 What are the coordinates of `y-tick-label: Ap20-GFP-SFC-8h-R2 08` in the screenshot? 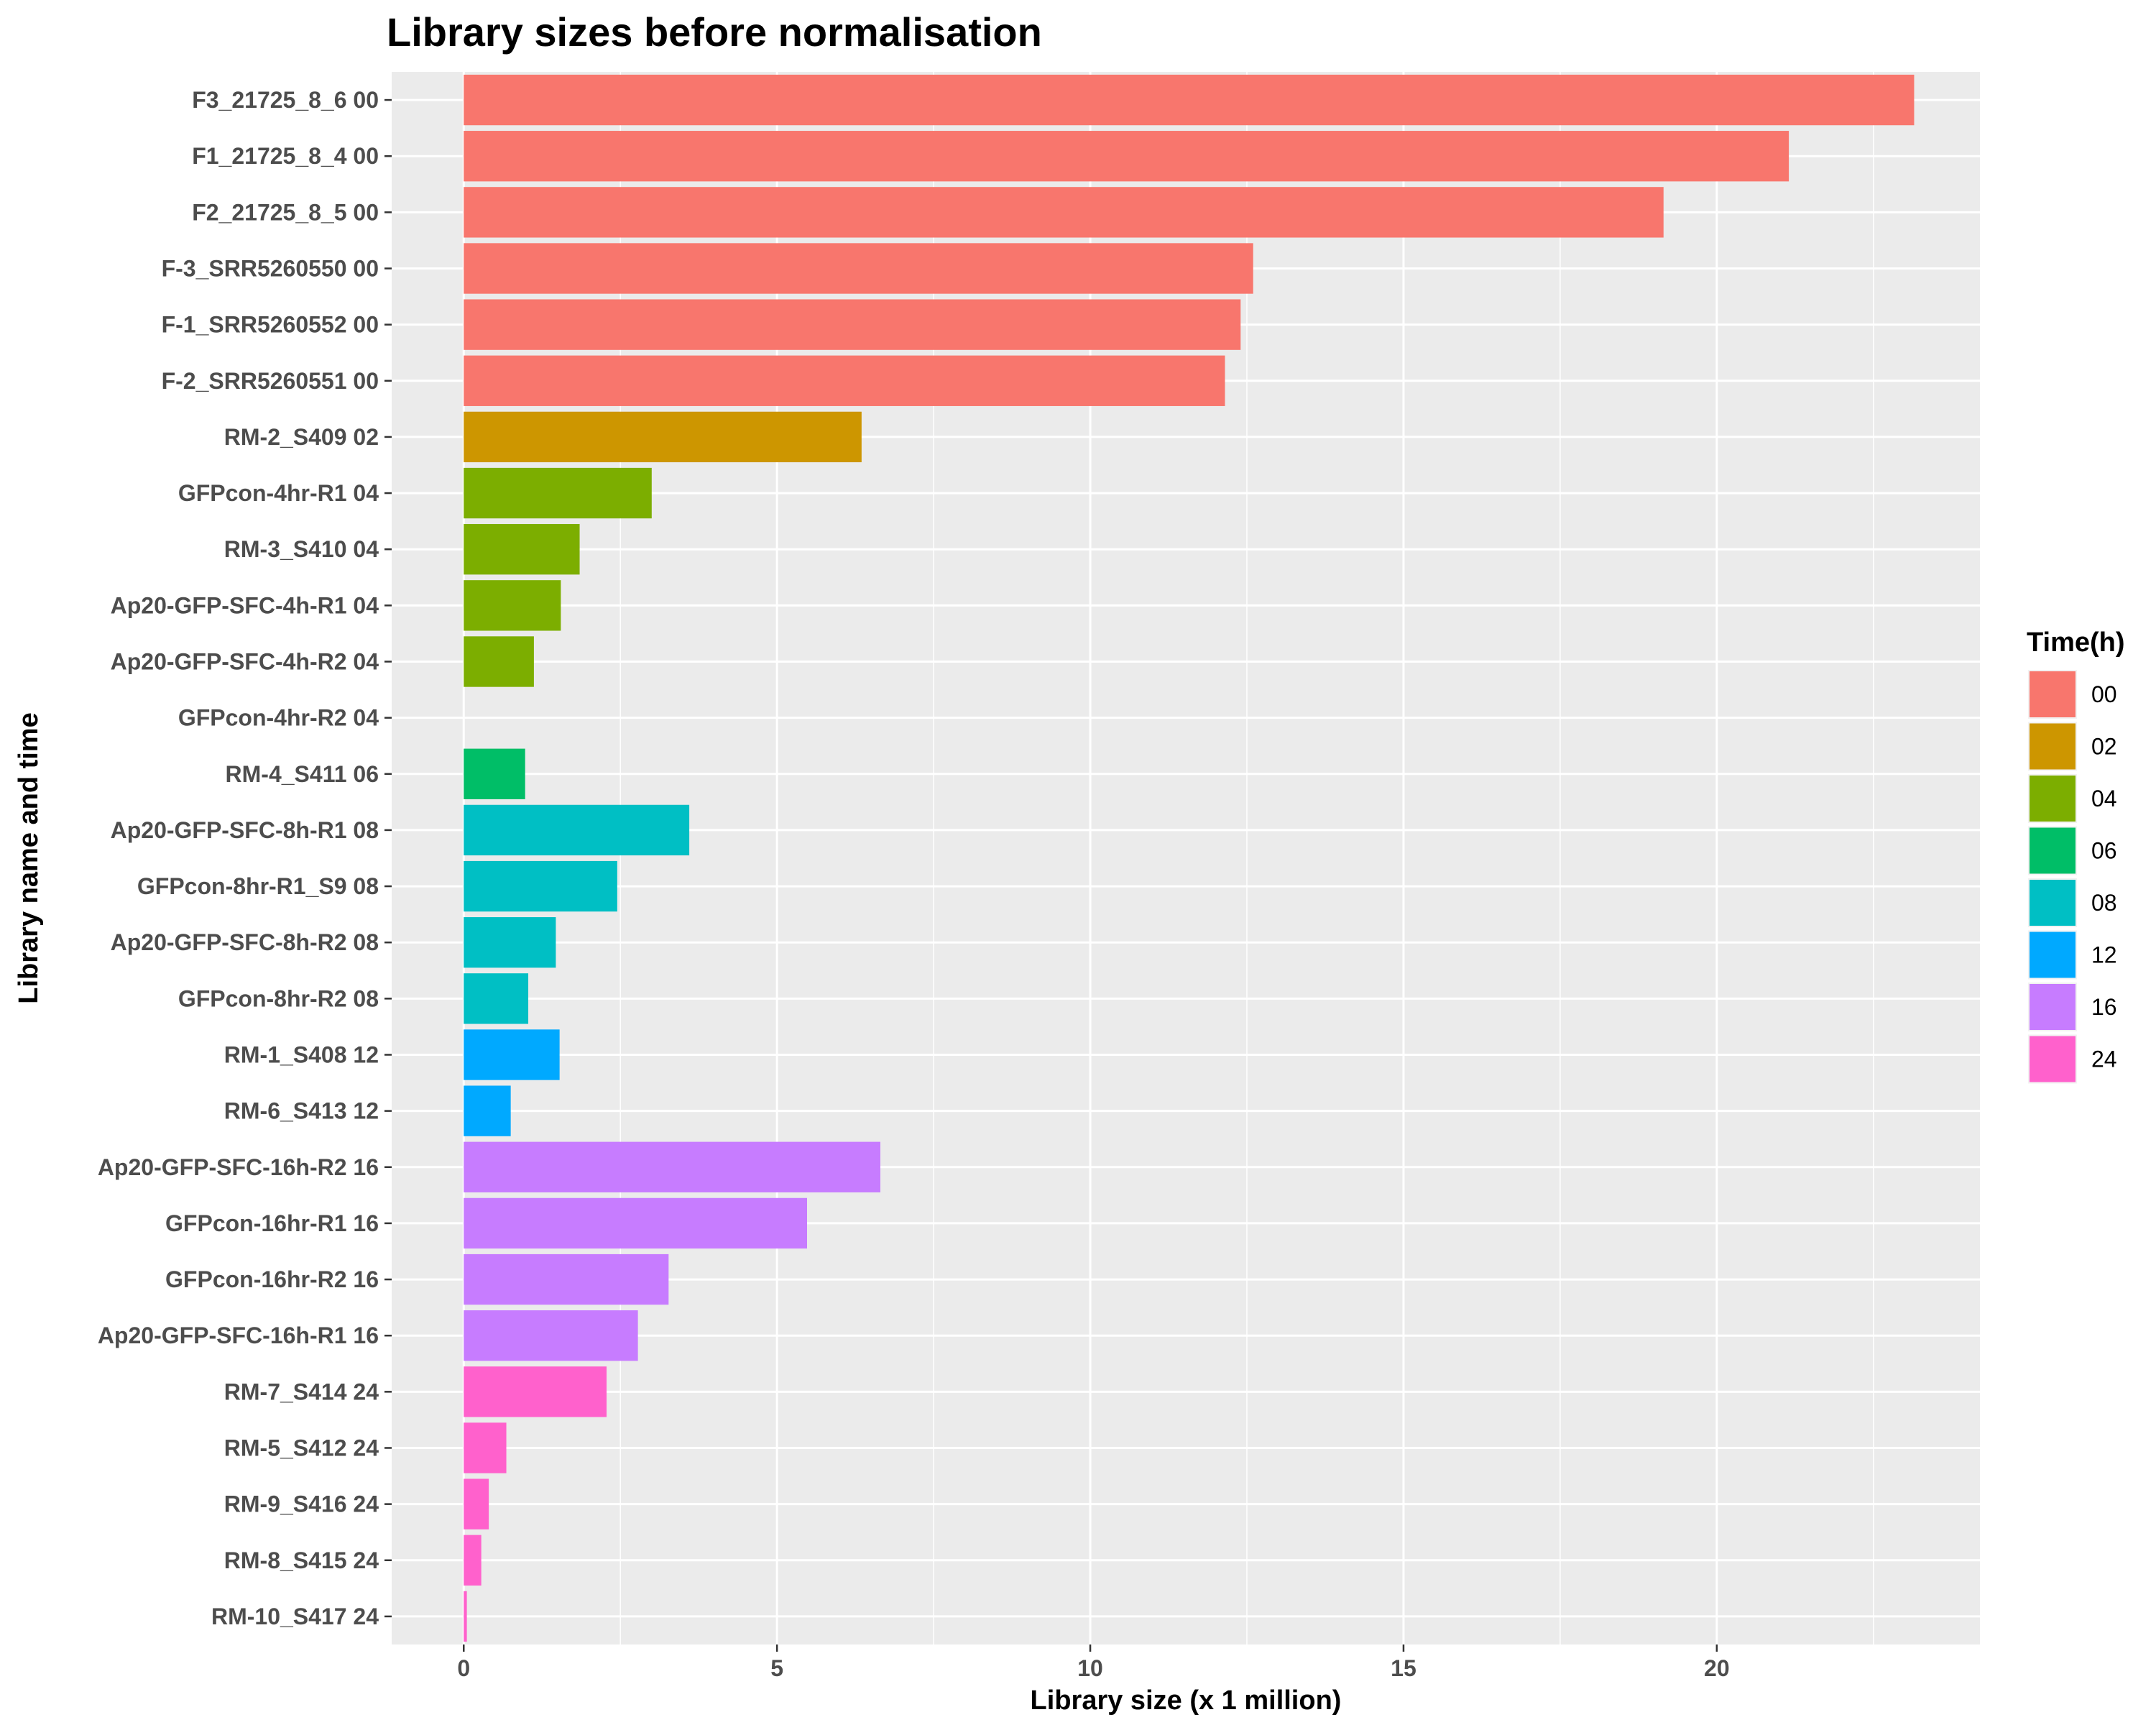 It's located at (245, 942).